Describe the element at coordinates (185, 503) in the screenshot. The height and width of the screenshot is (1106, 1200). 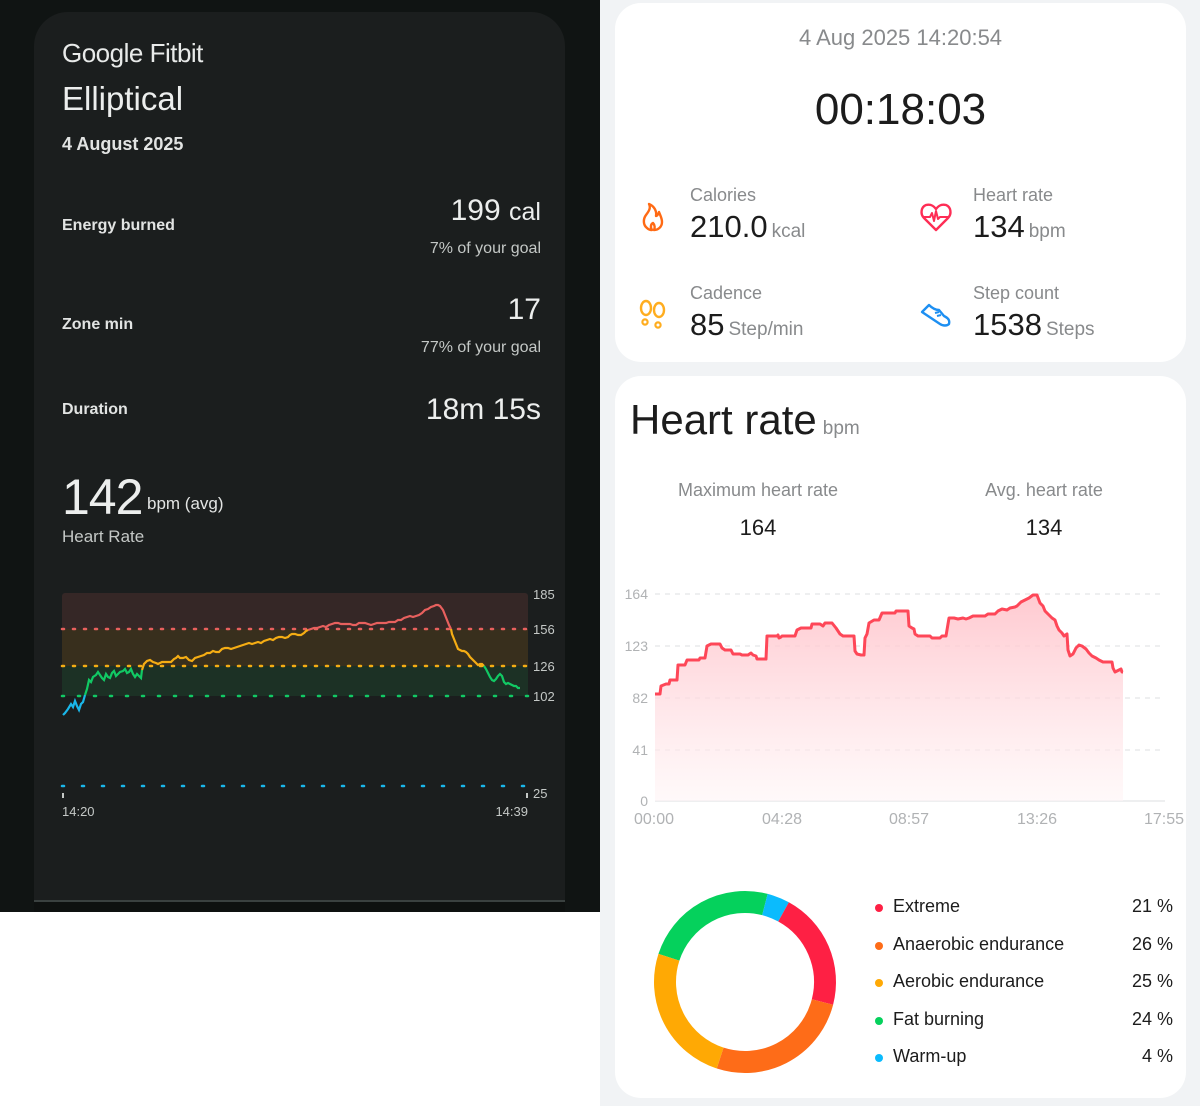
I see `avg-heart-rate-unit: bpm (avg)` at that location.